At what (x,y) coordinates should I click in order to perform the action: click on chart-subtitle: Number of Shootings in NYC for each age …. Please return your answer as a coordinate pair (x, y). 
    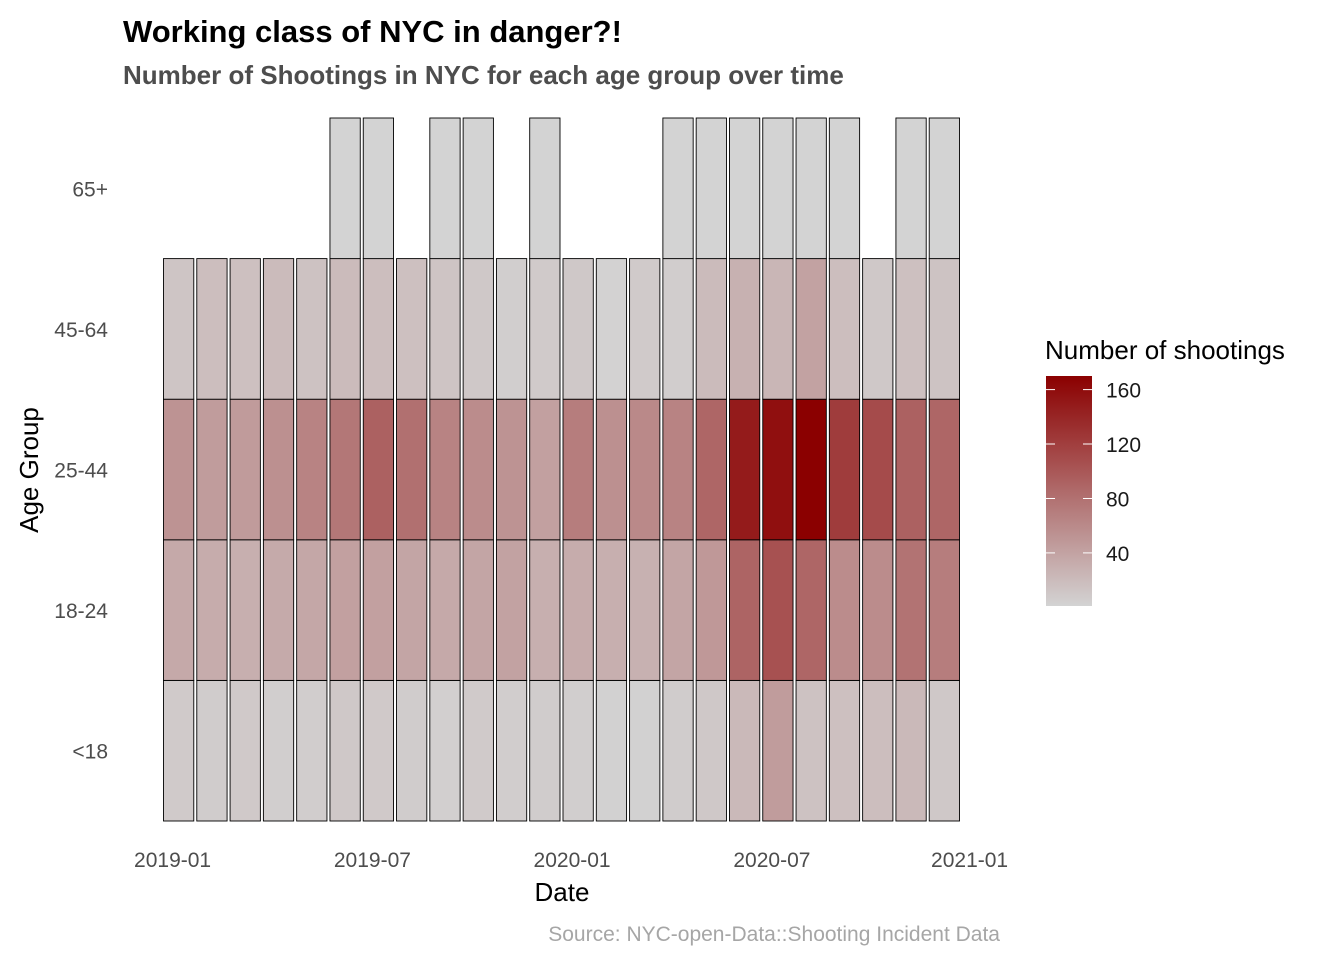
    Looking at the image, I should click on (483, 75).